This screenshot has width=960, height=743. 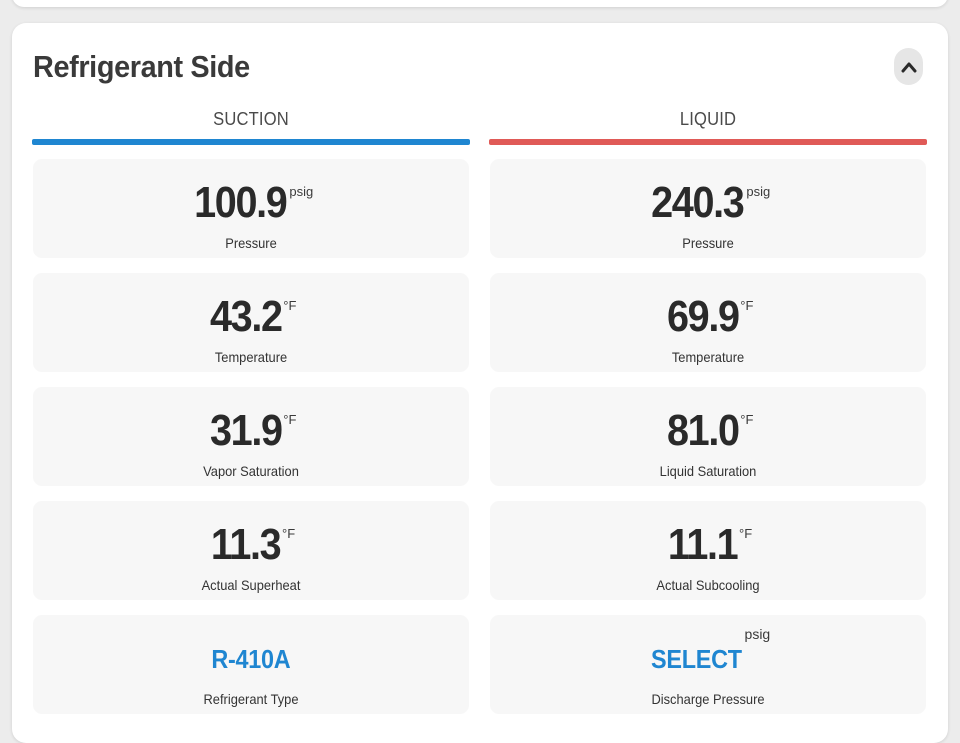 What do you see at coordinates (708, 699) in the screenshot?
I see `discharge-pressure-label: Discharge Pressure` at bounding box center [708, 699].